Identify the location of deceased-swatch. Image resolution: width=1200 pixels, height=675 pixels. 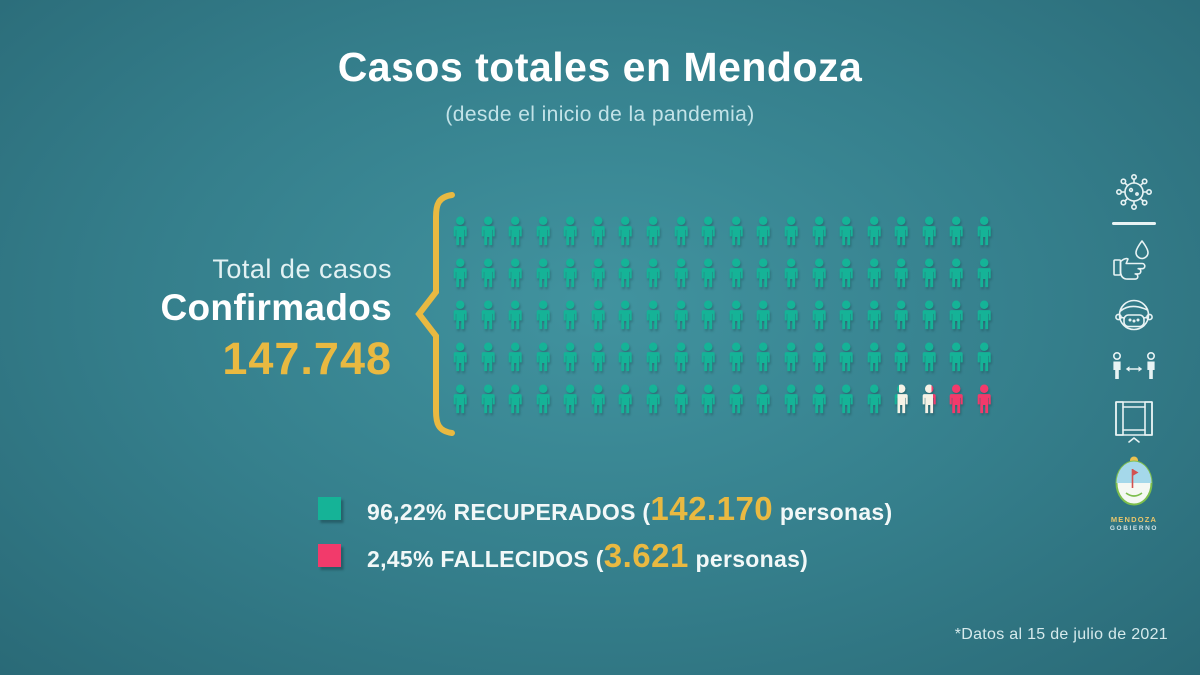
(329, 555).